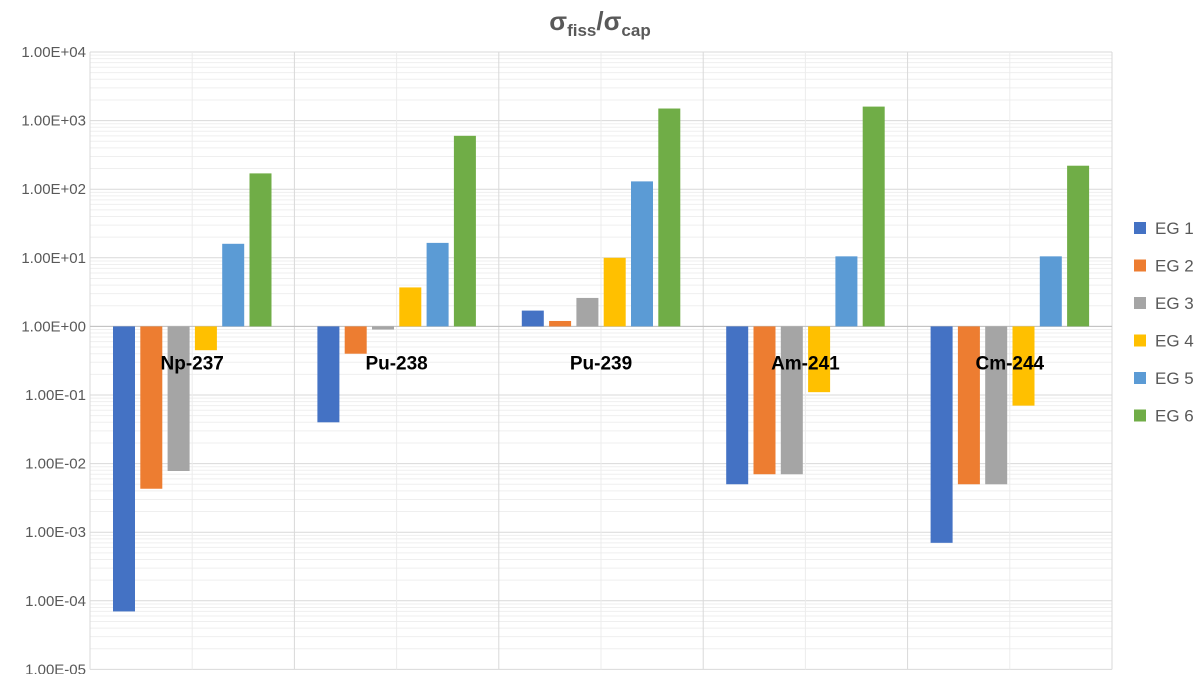  What do you see at coordinates (1174, 378) in the screenshot?
I see `legend-label: EG 5` at bounding box center [1174, 378].